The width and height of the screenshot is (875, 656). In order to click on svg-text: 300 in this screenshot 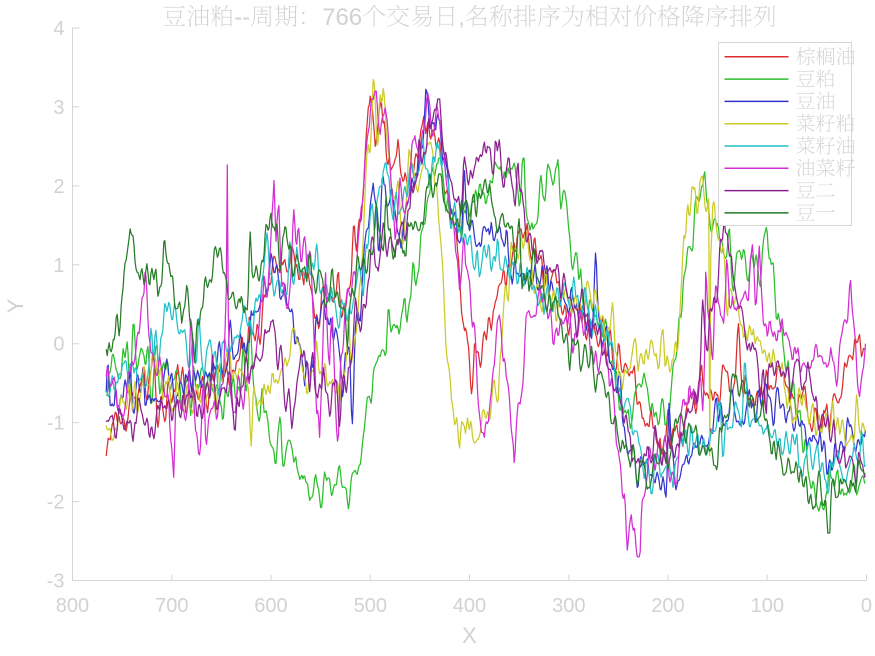, I will do `click(568, 606)`.